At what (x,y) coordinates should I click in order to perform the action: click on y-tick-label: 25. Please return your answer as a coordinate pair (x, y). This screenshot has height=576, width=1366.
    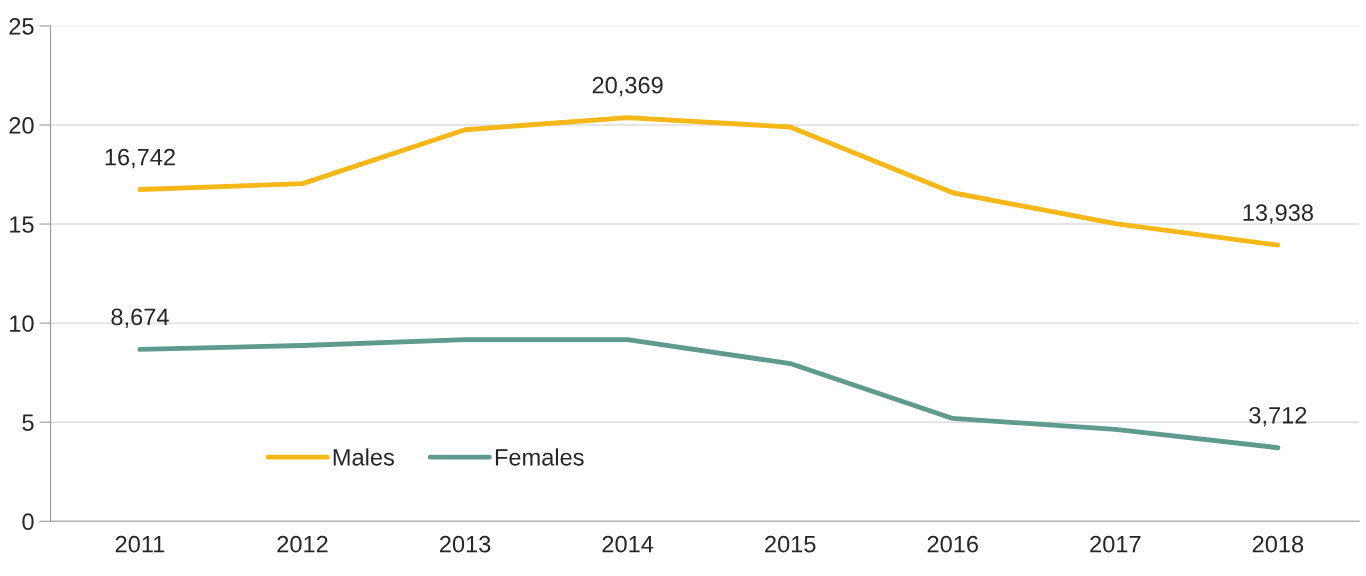
    Looking at the image, I should click on (21, 26).